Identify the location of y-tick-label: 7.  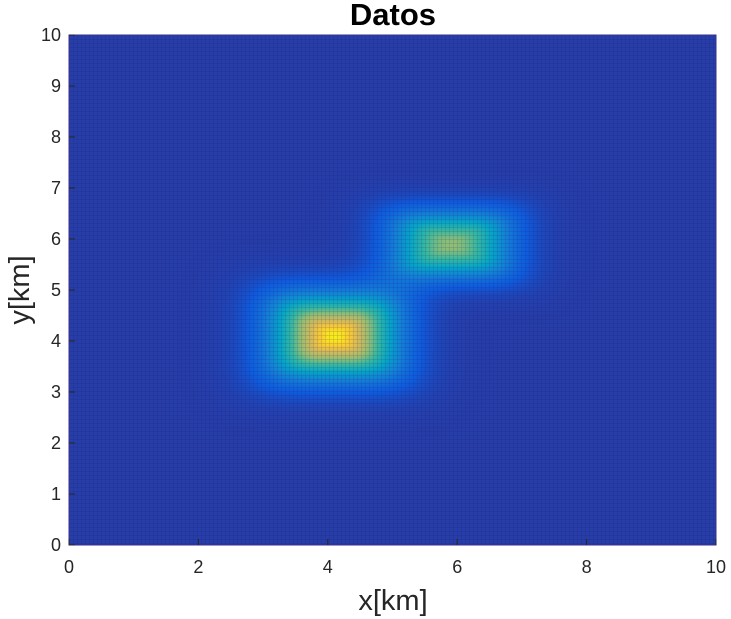
(56, 188).